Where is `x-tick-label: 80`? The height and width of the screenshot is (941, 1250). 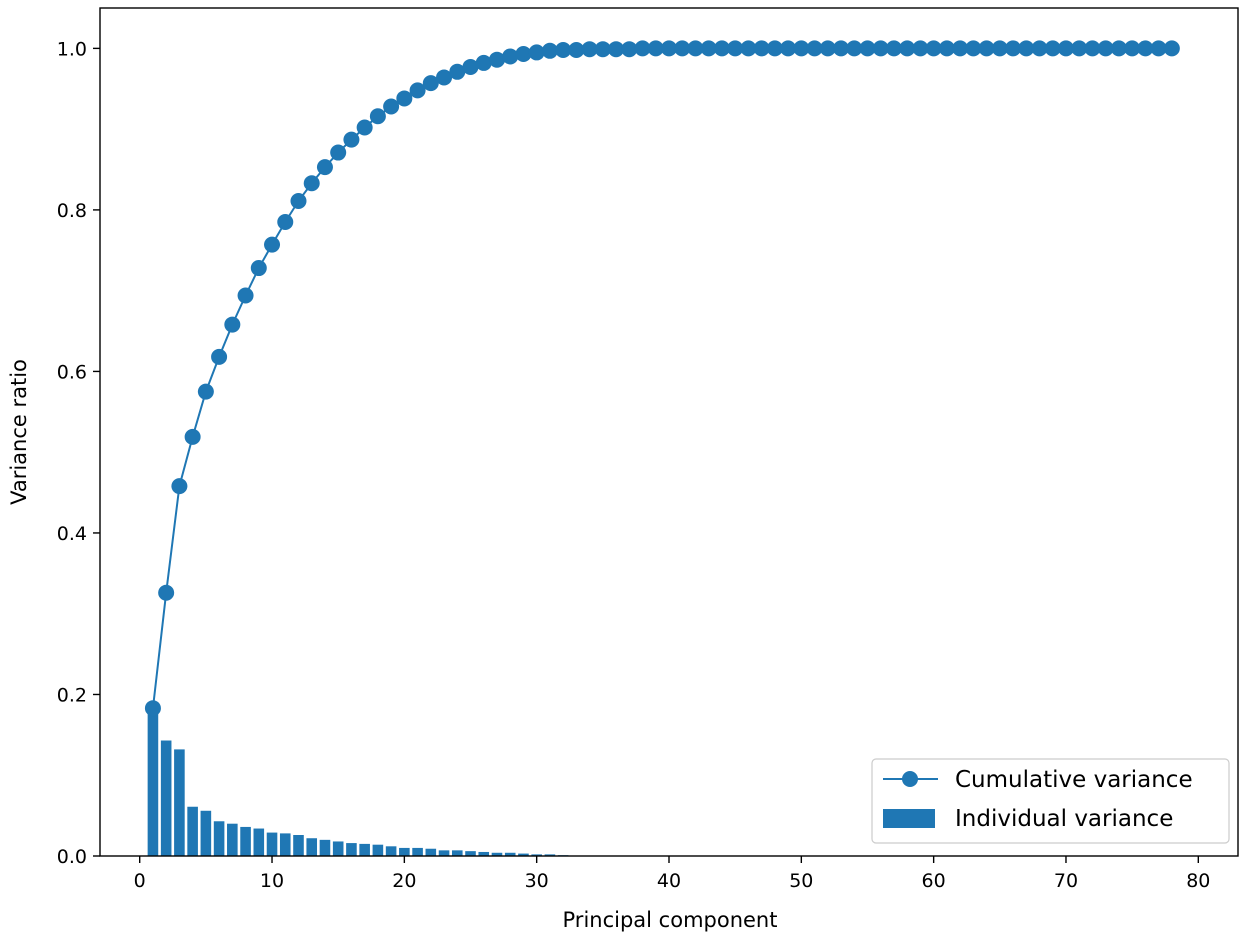 x-tick-label: 80 is located at coordinates (1198, 881).